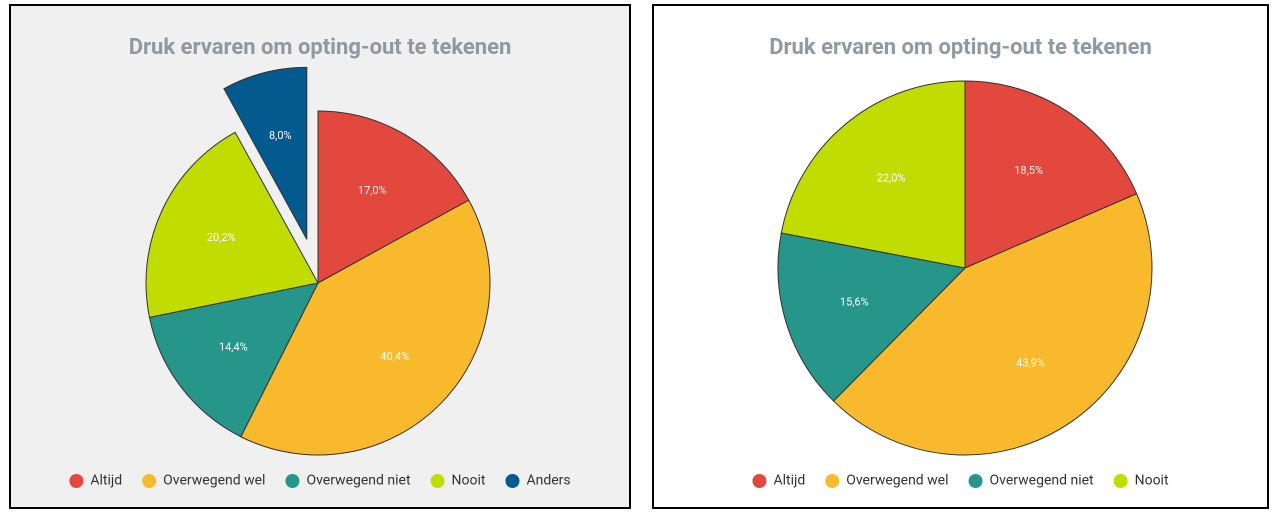 The height and width of the screenshot is (512, 1274). I want to click on legend: Altijd Overwegend wel Overwegend niet Nooit, so click(960, 481).